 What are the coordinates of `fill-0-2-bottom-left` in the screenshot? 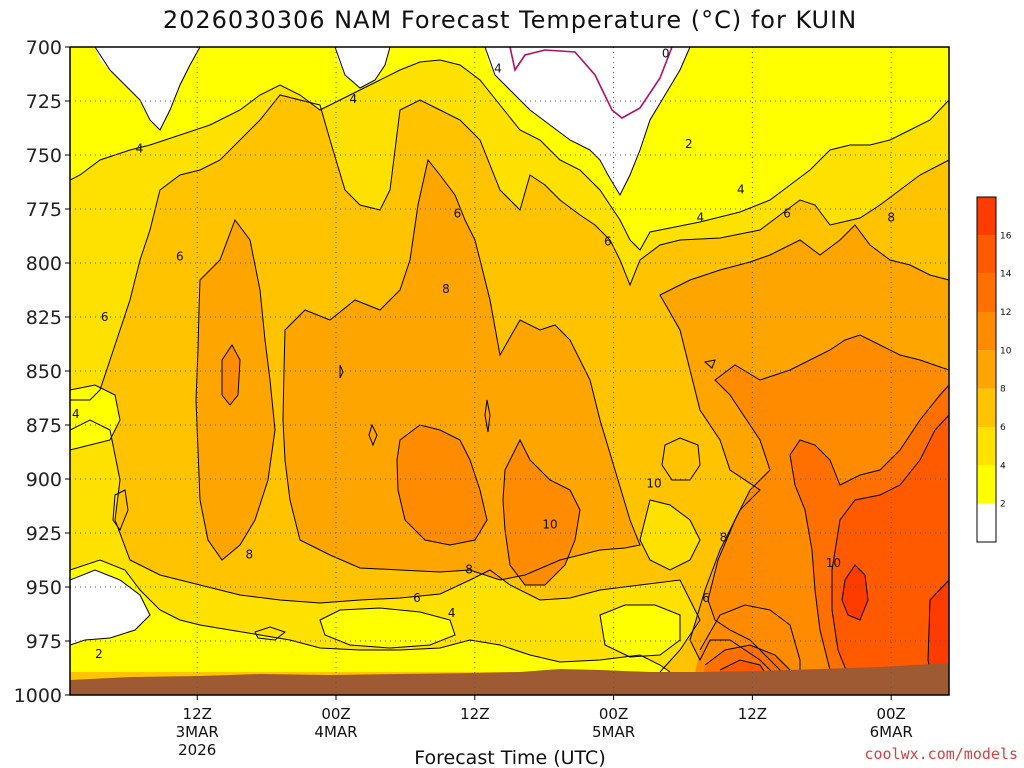 It's located at (110, 607).